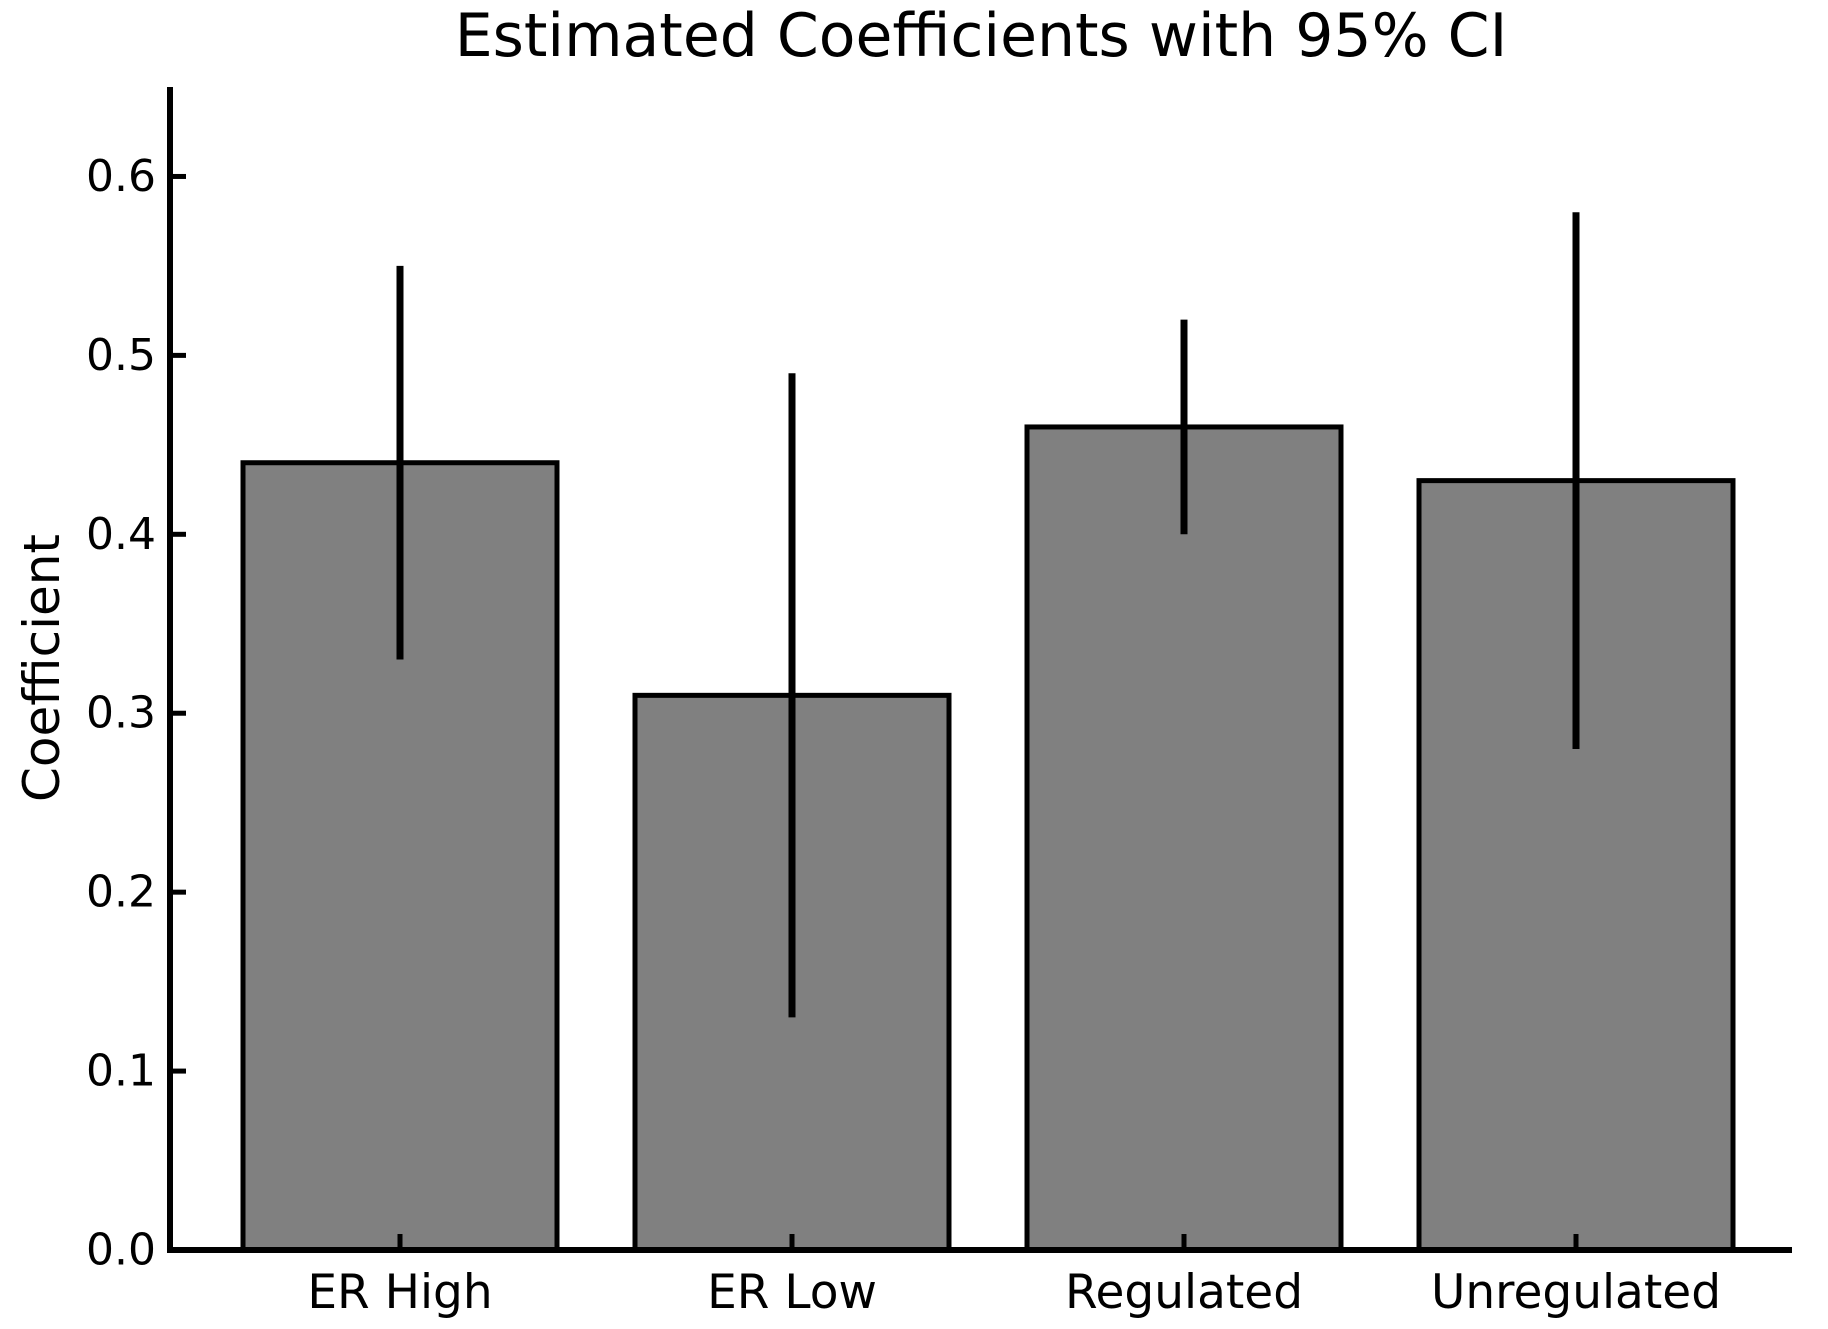 The height and width of the screenshot is (1329, 1828). I want to click on x-tick-label-er-low: ER Low, so click(792, 1292).